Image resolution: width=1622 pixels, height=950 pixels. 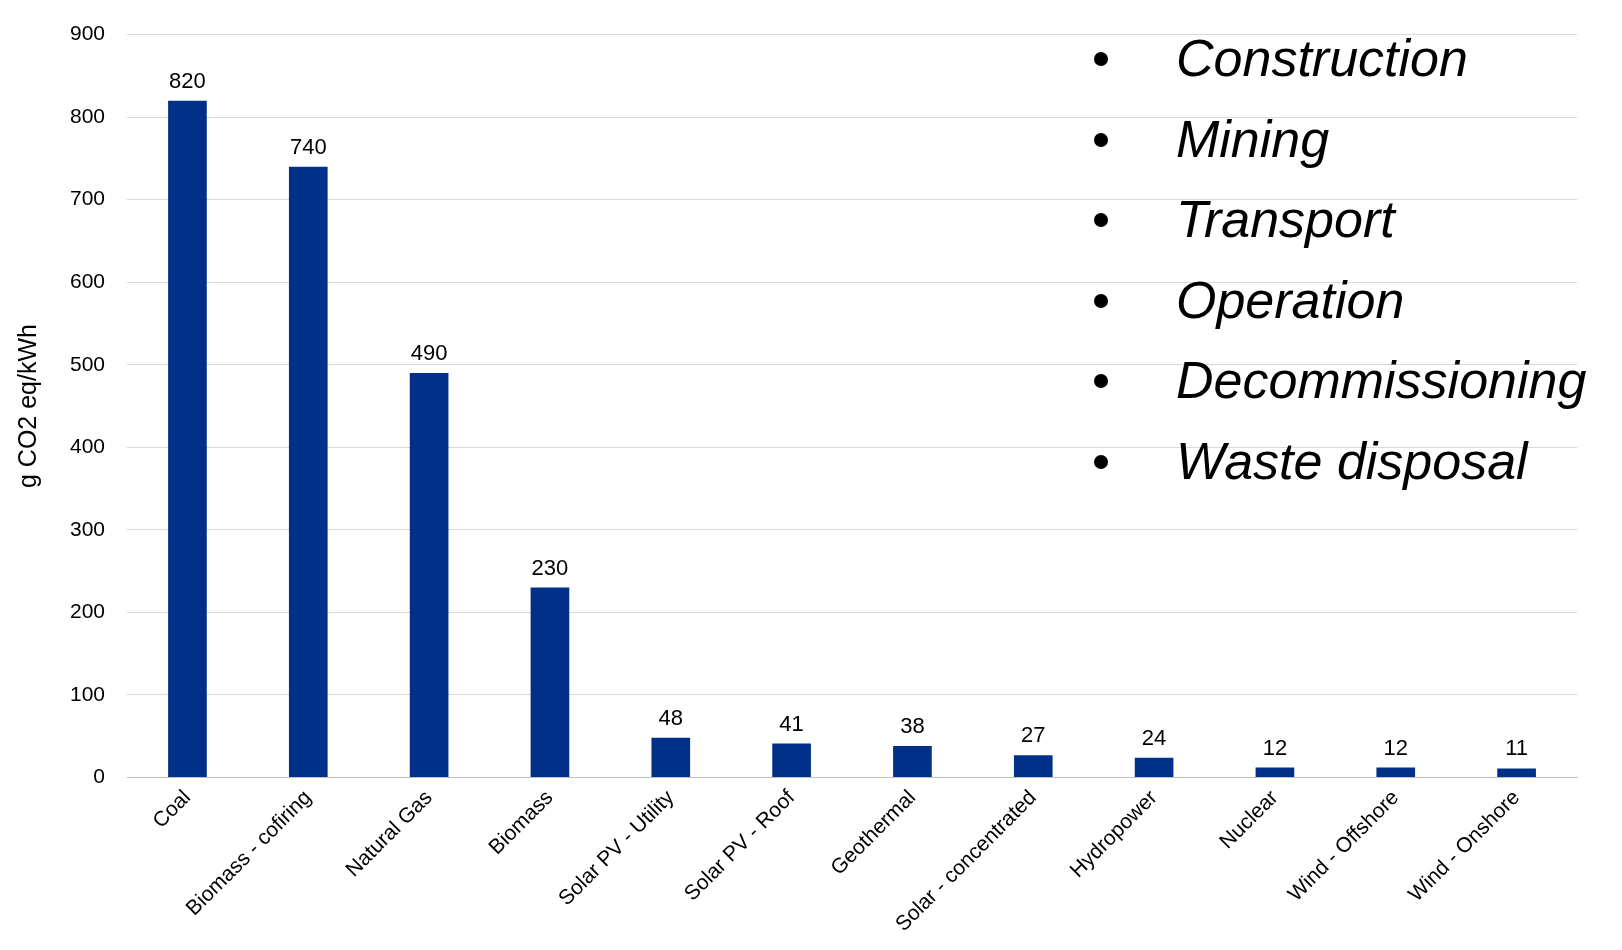 What do you see at coordinates (87, 33) in the screenshot?
I see `y-tick-label: 900` at bounding box center [87, 33].